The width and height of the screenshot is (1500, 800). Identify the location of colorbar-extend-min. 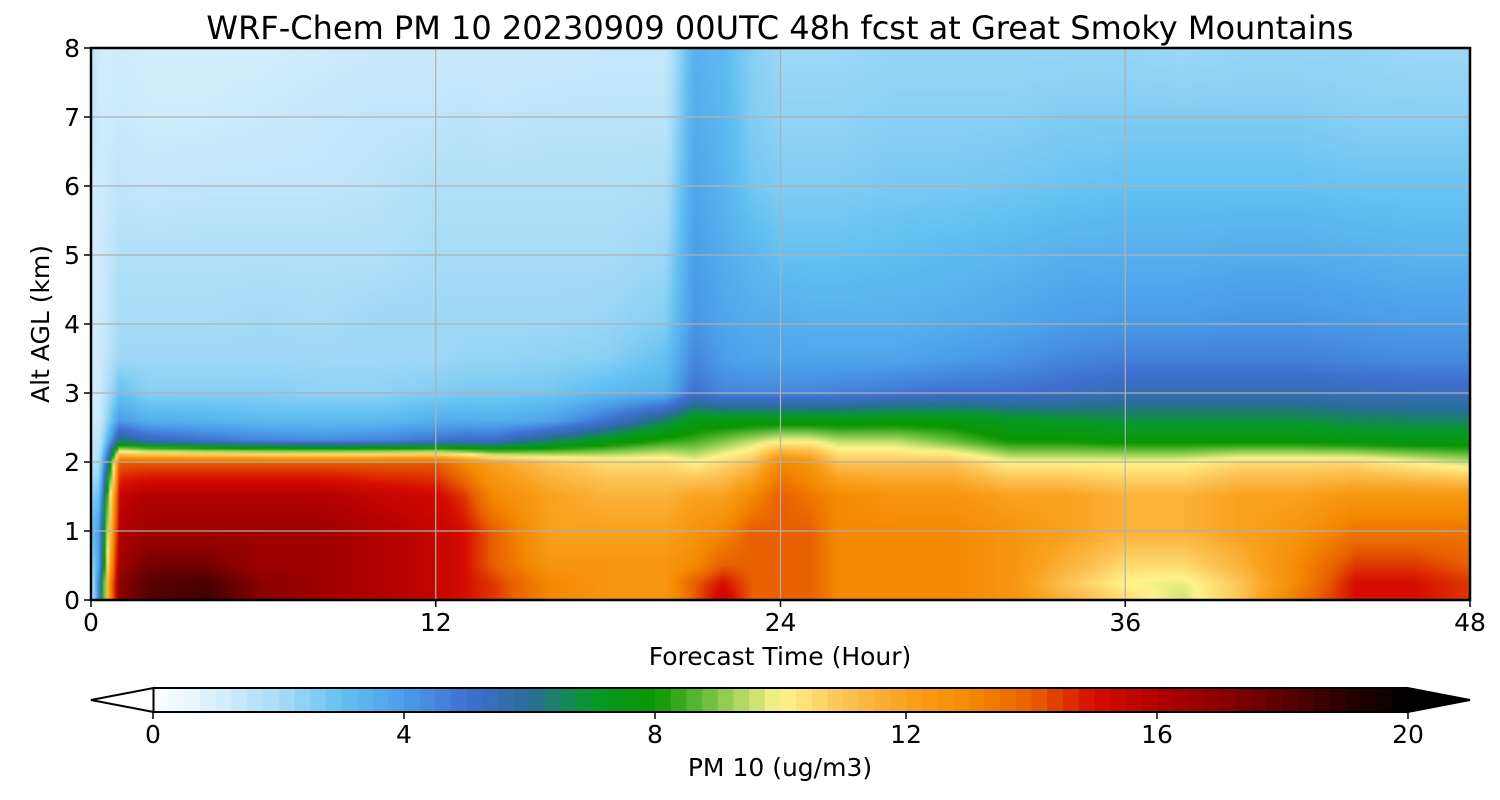
(122, 700).